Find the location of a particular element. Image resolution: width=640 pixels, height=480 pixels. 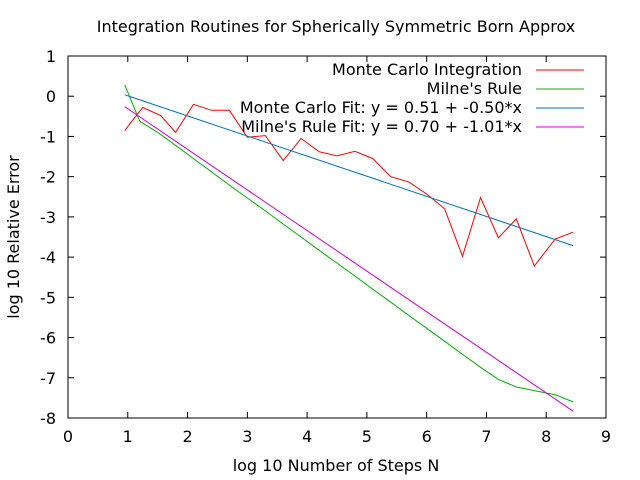

x-tick-label: 3 is located at coordinates (247, 436).